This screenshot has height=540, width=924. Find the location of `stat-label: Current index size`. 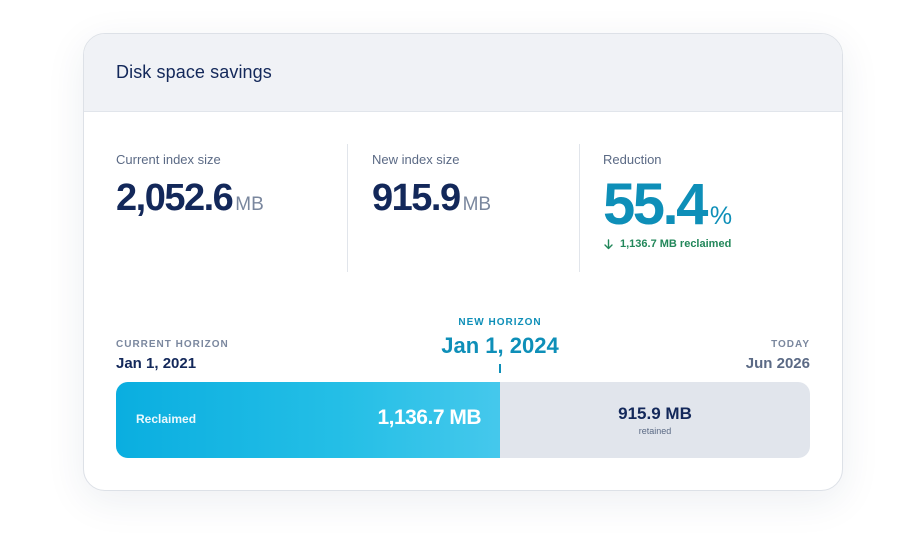

stat-label: Current index size is located at coordinates (168, 159).